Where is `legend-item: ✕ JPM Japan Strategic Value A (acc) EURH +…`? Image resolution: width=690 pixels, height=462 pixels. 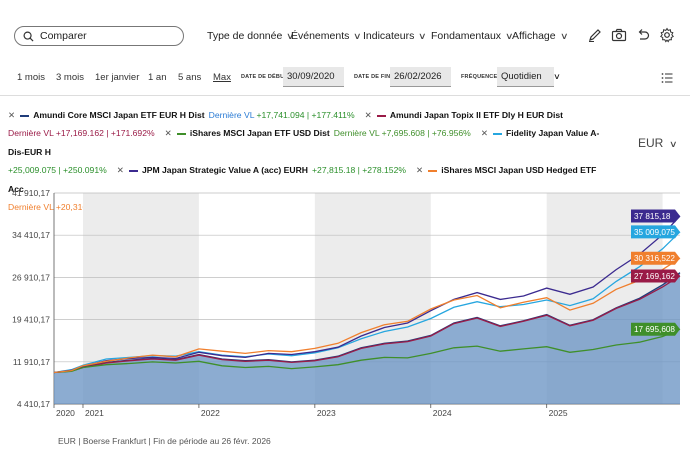
legend-item: ✕ JPM Japan Strategic Value A (acc) EURH +… is located at coordinates (266, 170).